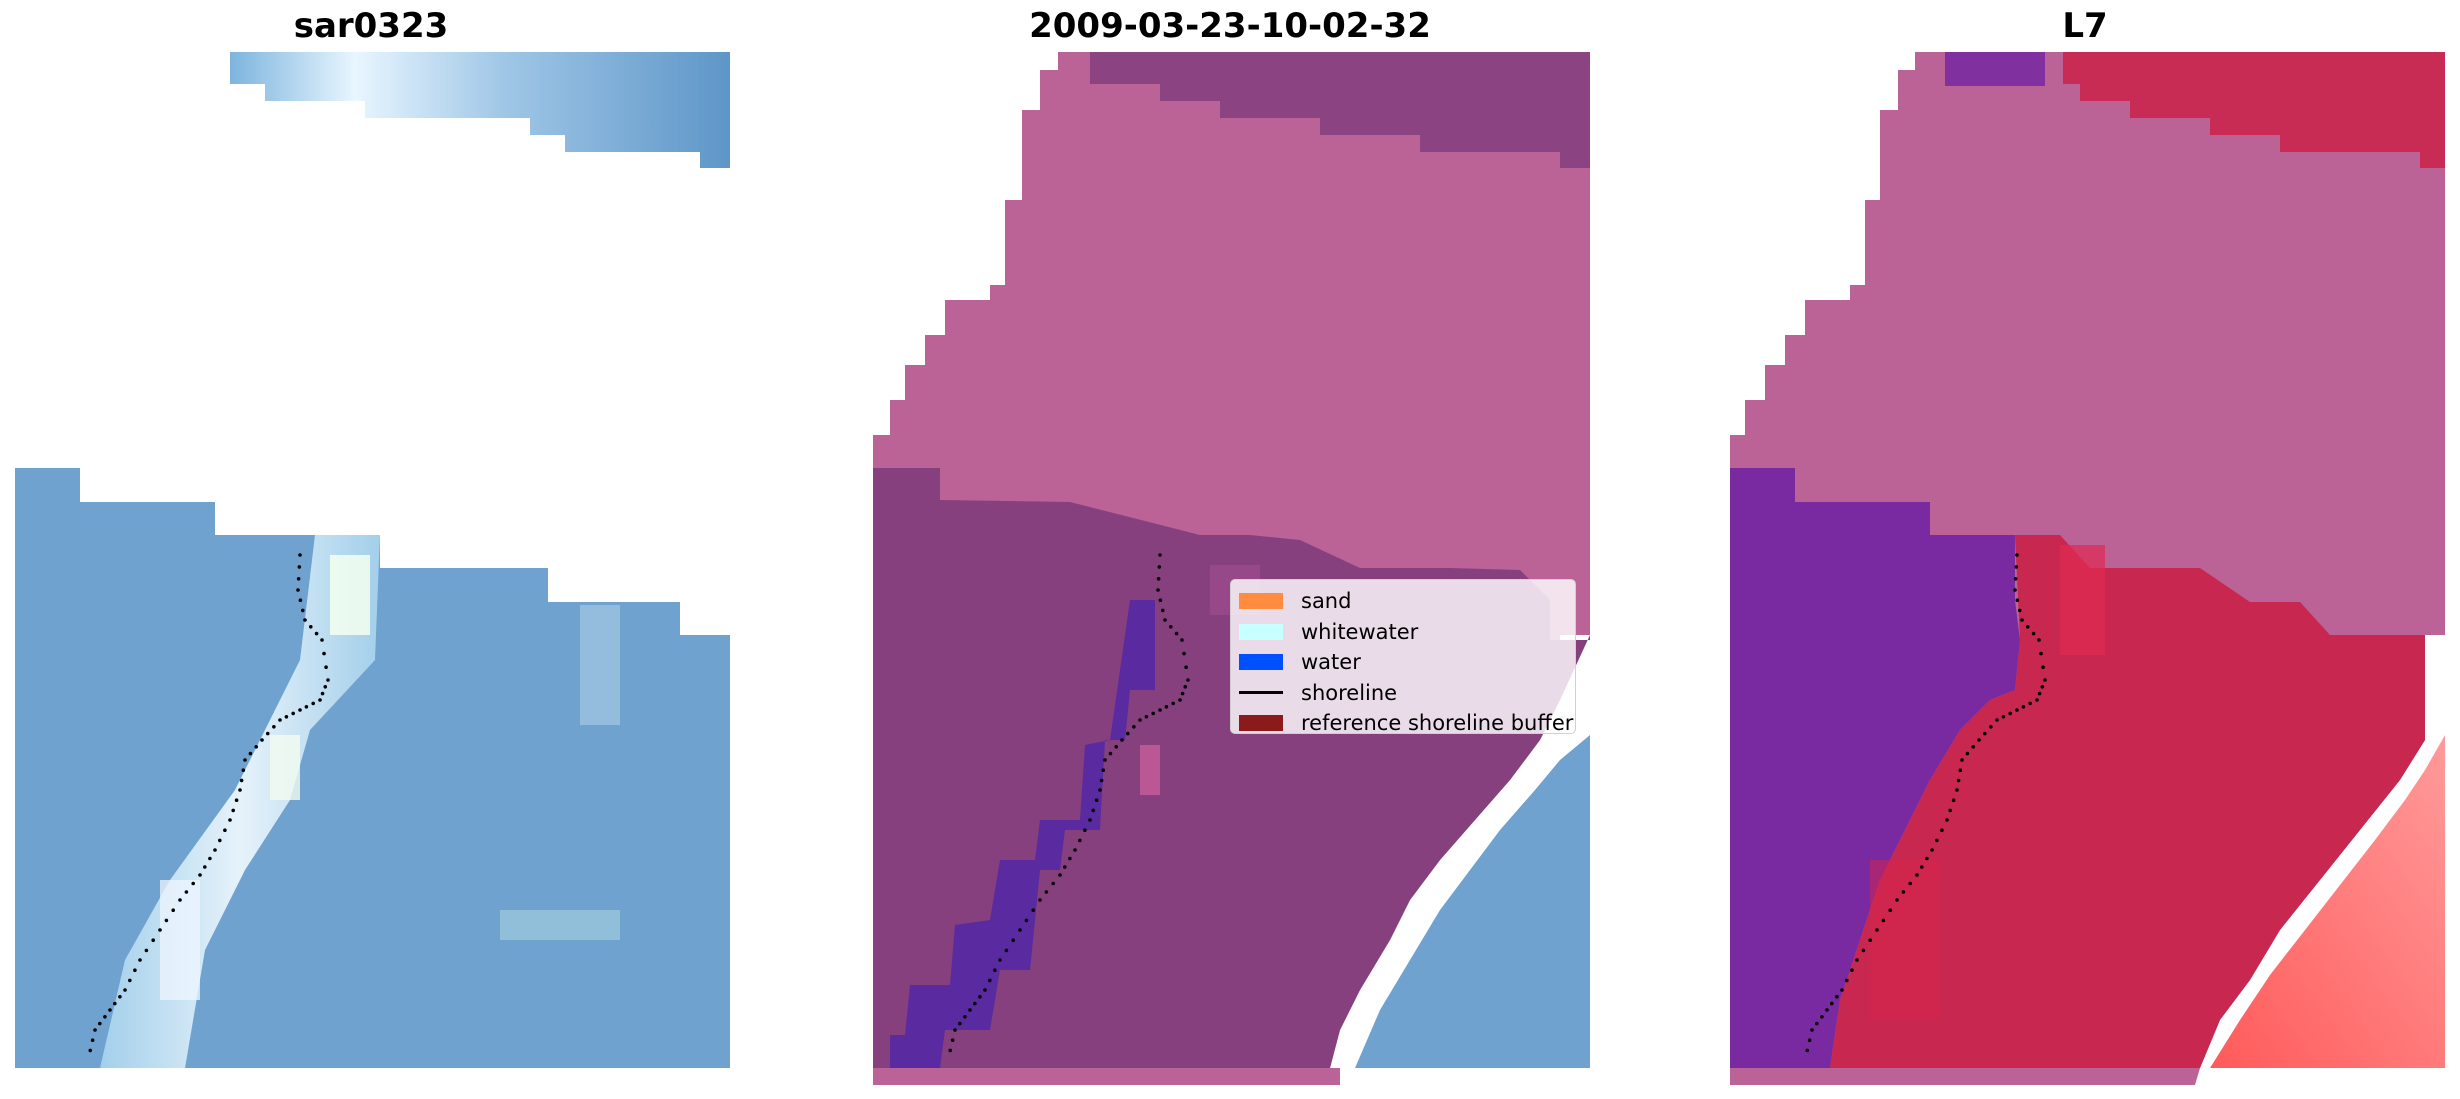  I want to click on index-red-top, so click(2254, 110).